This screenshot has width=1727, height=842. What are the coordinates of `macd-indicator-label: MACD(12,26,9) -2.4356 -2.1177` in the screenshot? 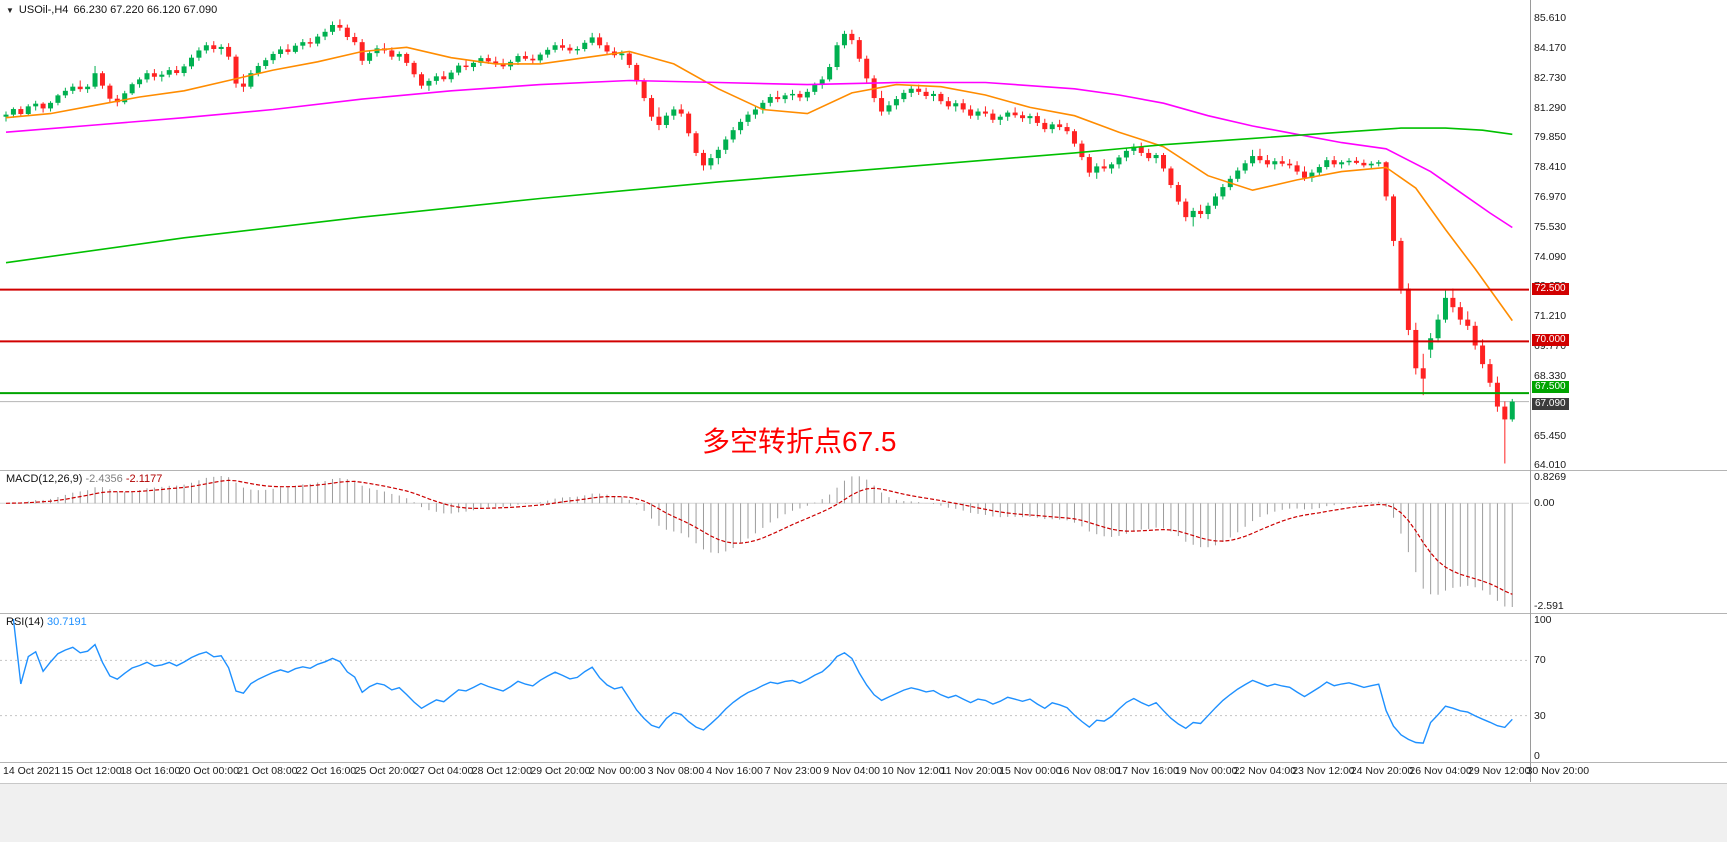 It's located at (84, 479).